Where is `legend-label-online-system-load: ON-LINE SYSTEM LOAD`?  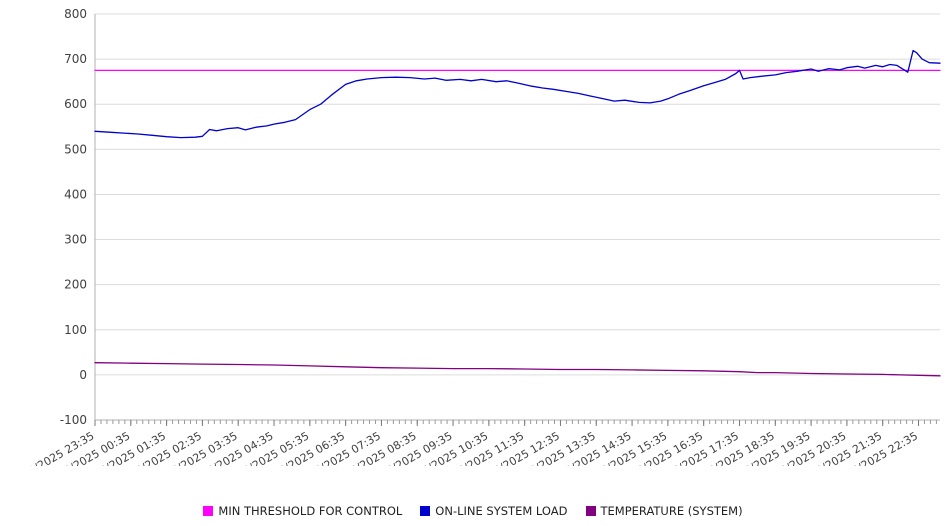
legend-label-online-system-load: ON-LINE SYSTEM LOAD is located at coordinates (501, 511).